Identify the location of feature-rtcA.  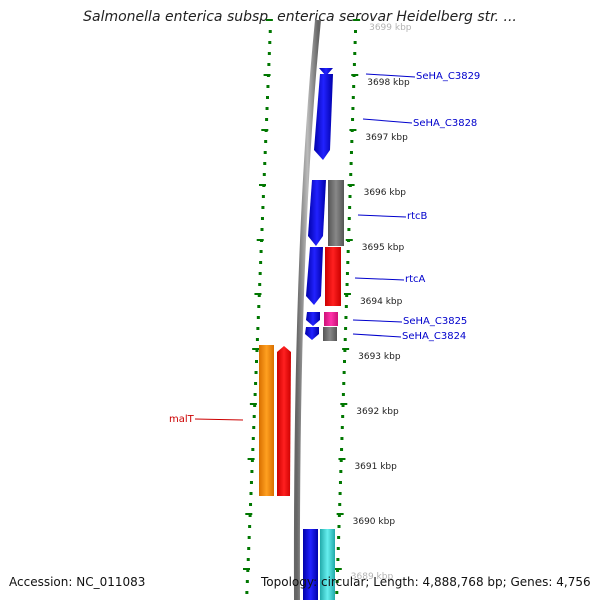
(314, 276).